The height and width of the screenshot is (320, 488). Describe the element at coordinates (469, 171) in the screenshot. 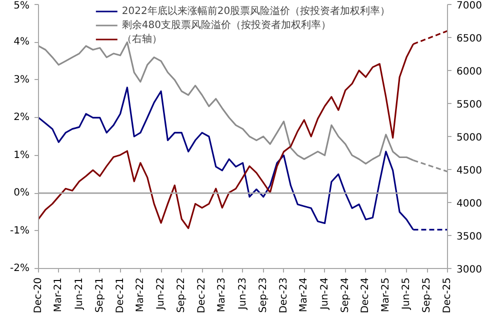

I see `y2-tick-label: 4500` at that location.